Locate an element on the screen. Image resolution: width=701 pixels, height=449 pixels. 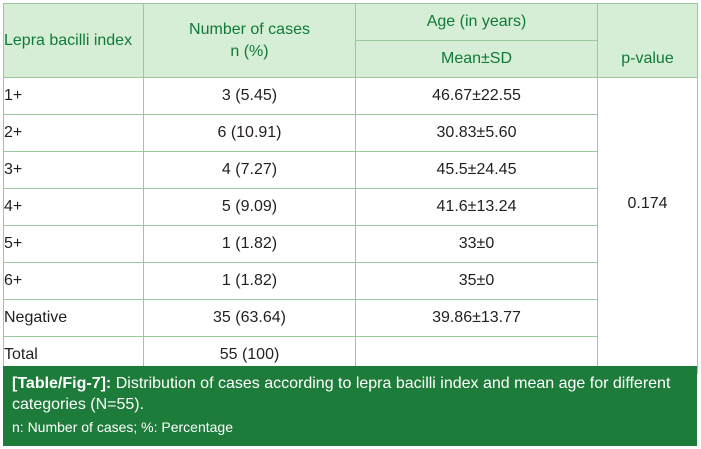
table-row: 2+ 6 (10.91) 30.83±5.60 is located at coordinates (350, 133).